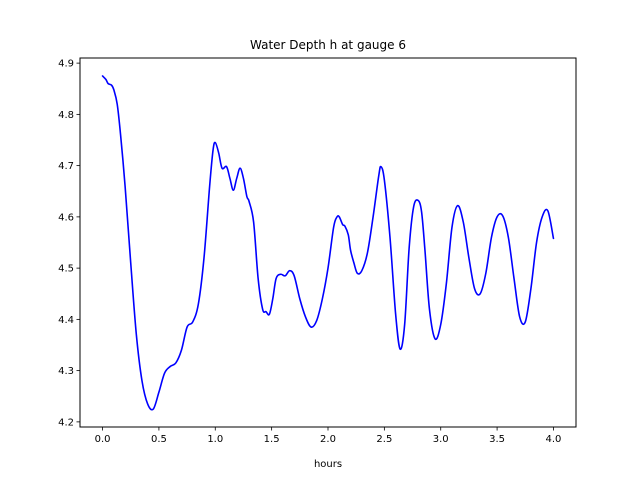  Describe the element at coordinates (66, 422) in the screenshot. I see `y-tick-label: 4.2` at that location.